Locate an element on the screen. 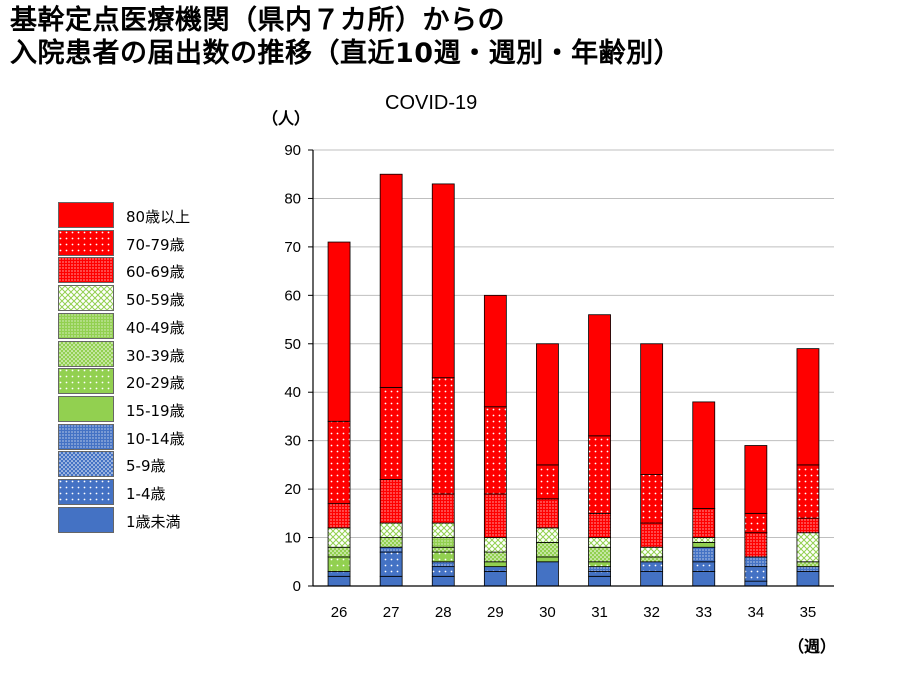  legend-label: 40-49歳 is located at coordinates (155, 327).